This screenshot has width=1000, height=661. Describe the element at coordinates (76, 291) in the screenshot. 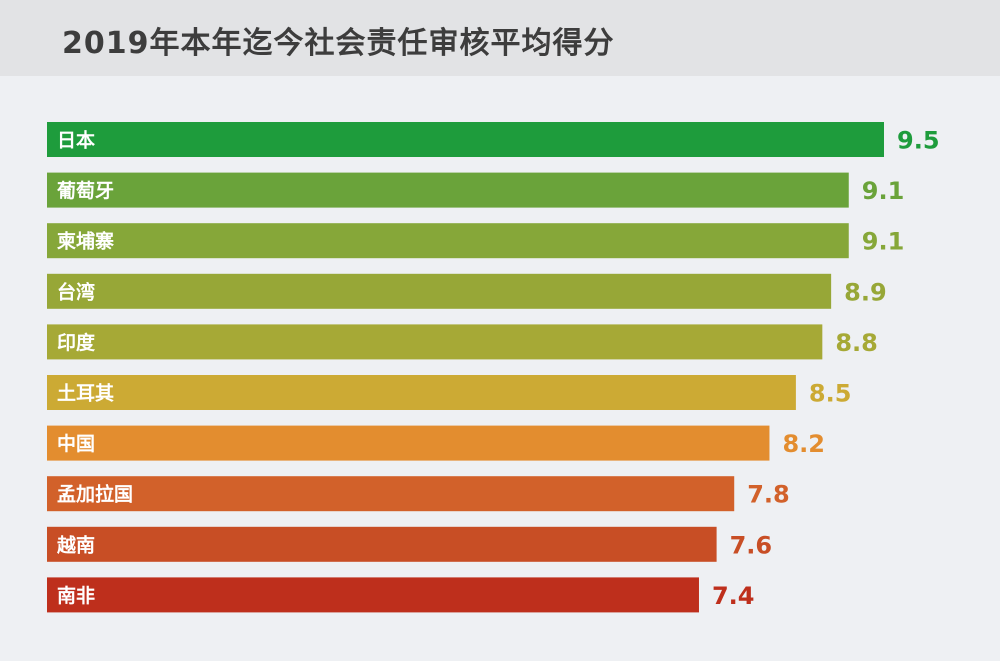

I see `bar-category-label: 台湾` at that location.